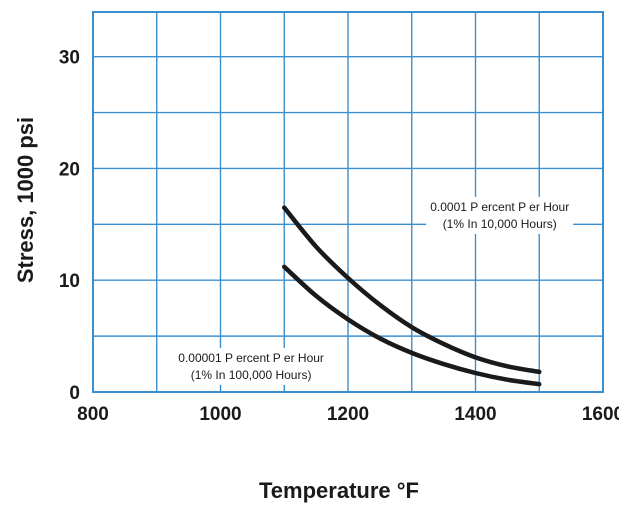 This screenshot has height=508, width=619. What do you see at coordinates (69, 58) in the screenshot?
I see `y-tick-label: 30` at bounding box center [69, 58].